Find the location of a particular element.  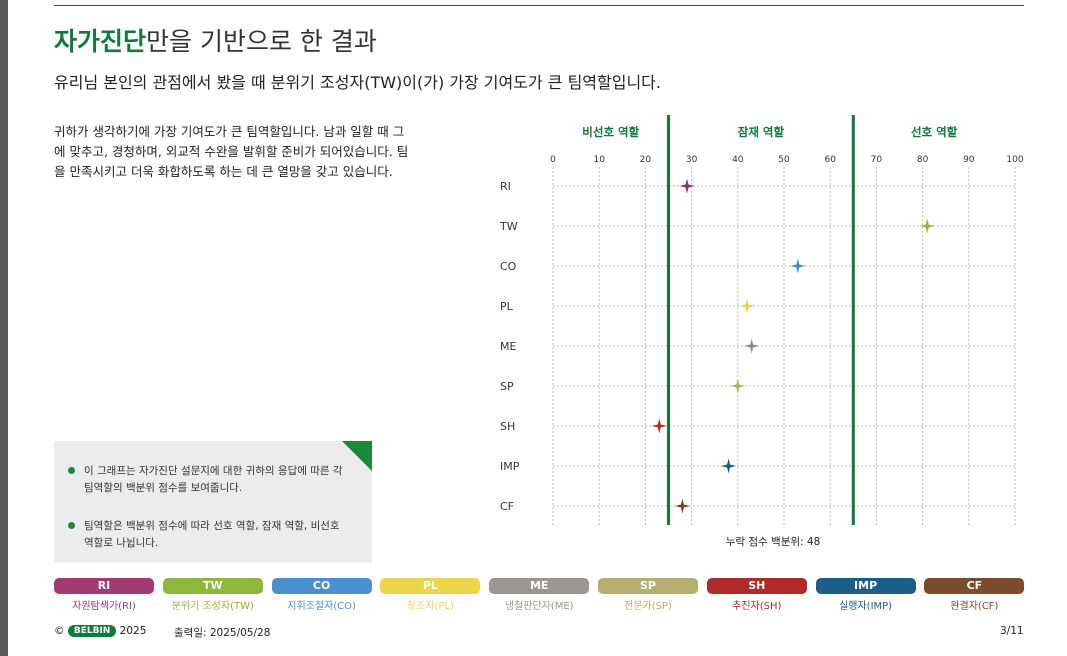

page-title: 자가진단만을 기반으로 한 결과 is located at coordinates (215, 40).